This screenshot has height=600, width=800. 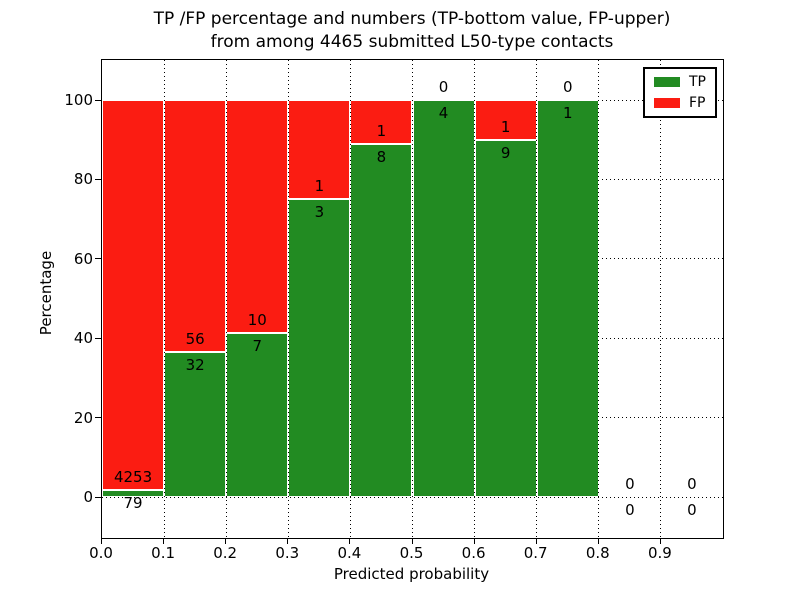 I want to click on x-tick-label: 0.0, so click(x=101, y=553).